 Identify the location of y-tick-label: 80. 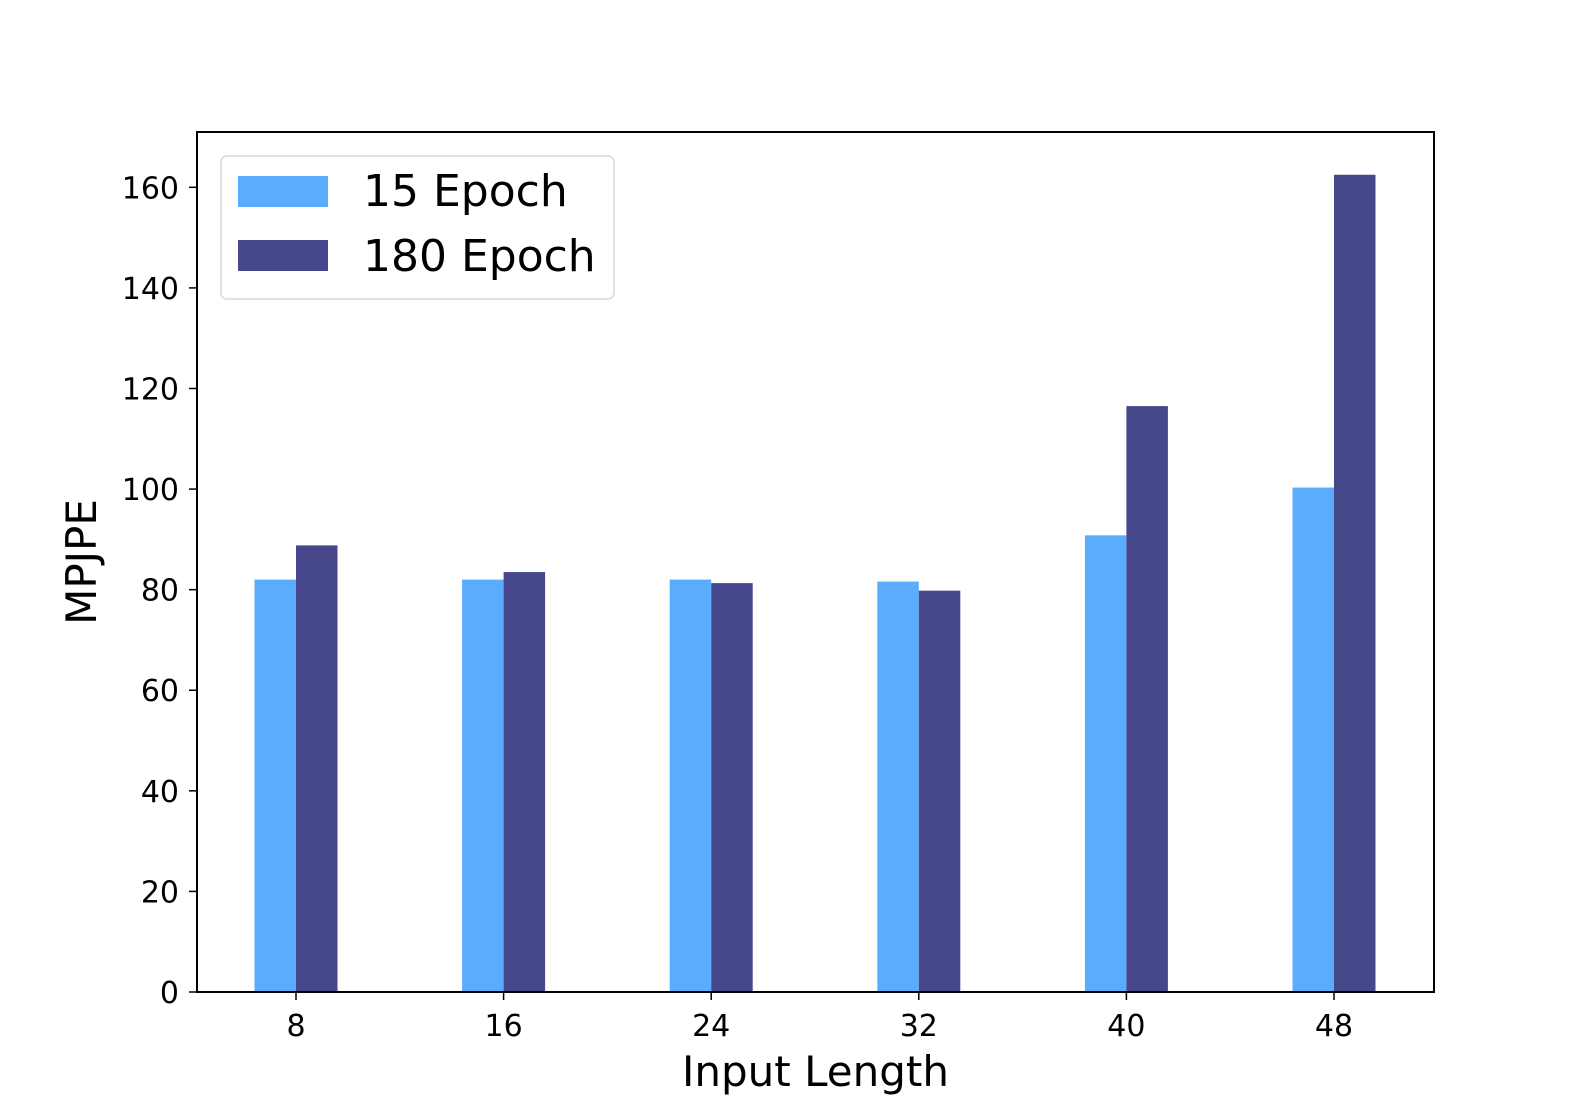
(160, 591).